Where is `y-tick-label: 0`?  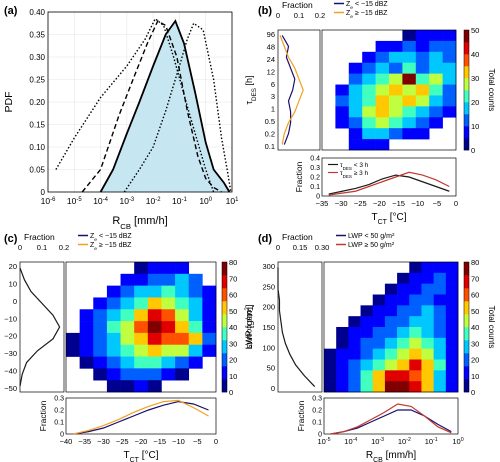 y-tick-label: 0 is located at coordinates (43, 192).